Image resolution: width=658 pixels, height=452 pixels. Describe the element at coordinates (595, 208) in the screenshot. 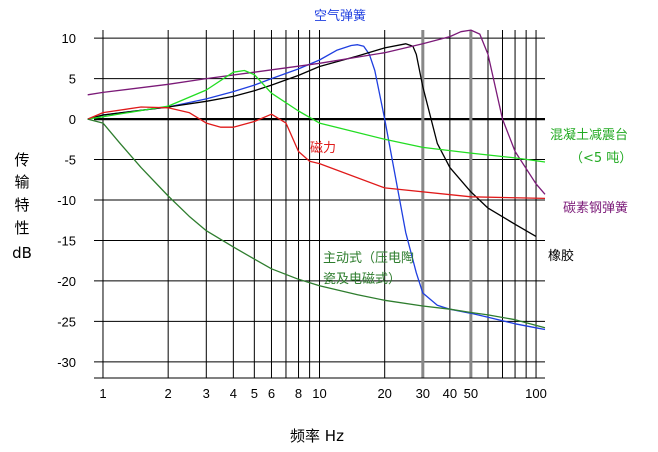

I see `annotation-label: 碳素钢弹簧` at that location.